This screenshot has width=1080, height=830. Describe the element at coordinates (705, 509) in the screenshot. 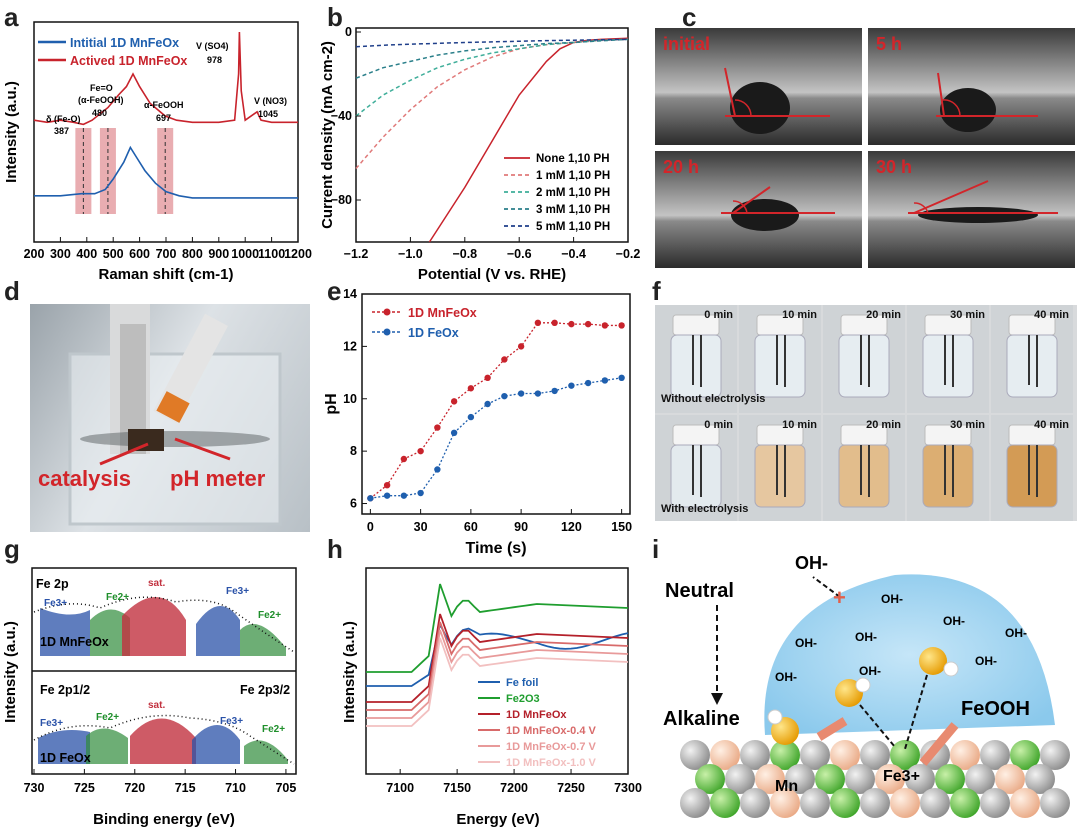

I see `row-label-with: With electrolysis` at that location.